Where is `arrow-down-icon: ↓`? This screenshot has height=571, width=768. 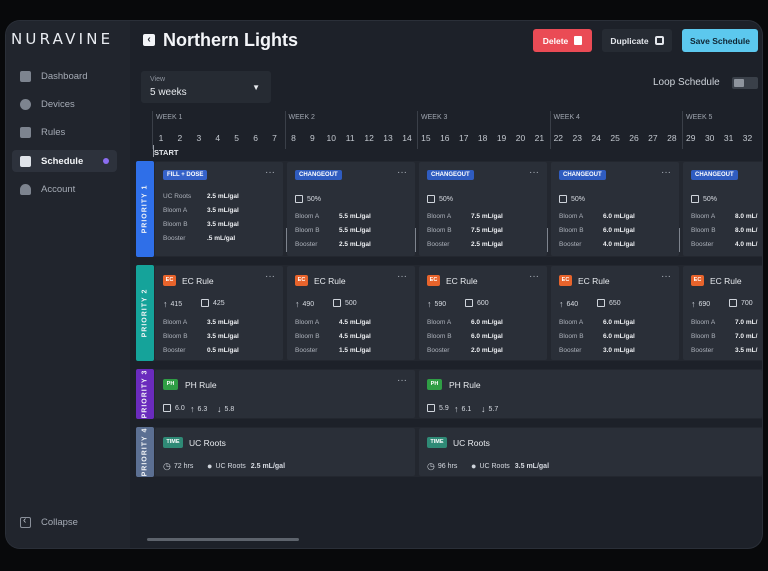 arrow-down-icon: ↓ is located at coordinates (219, 409).